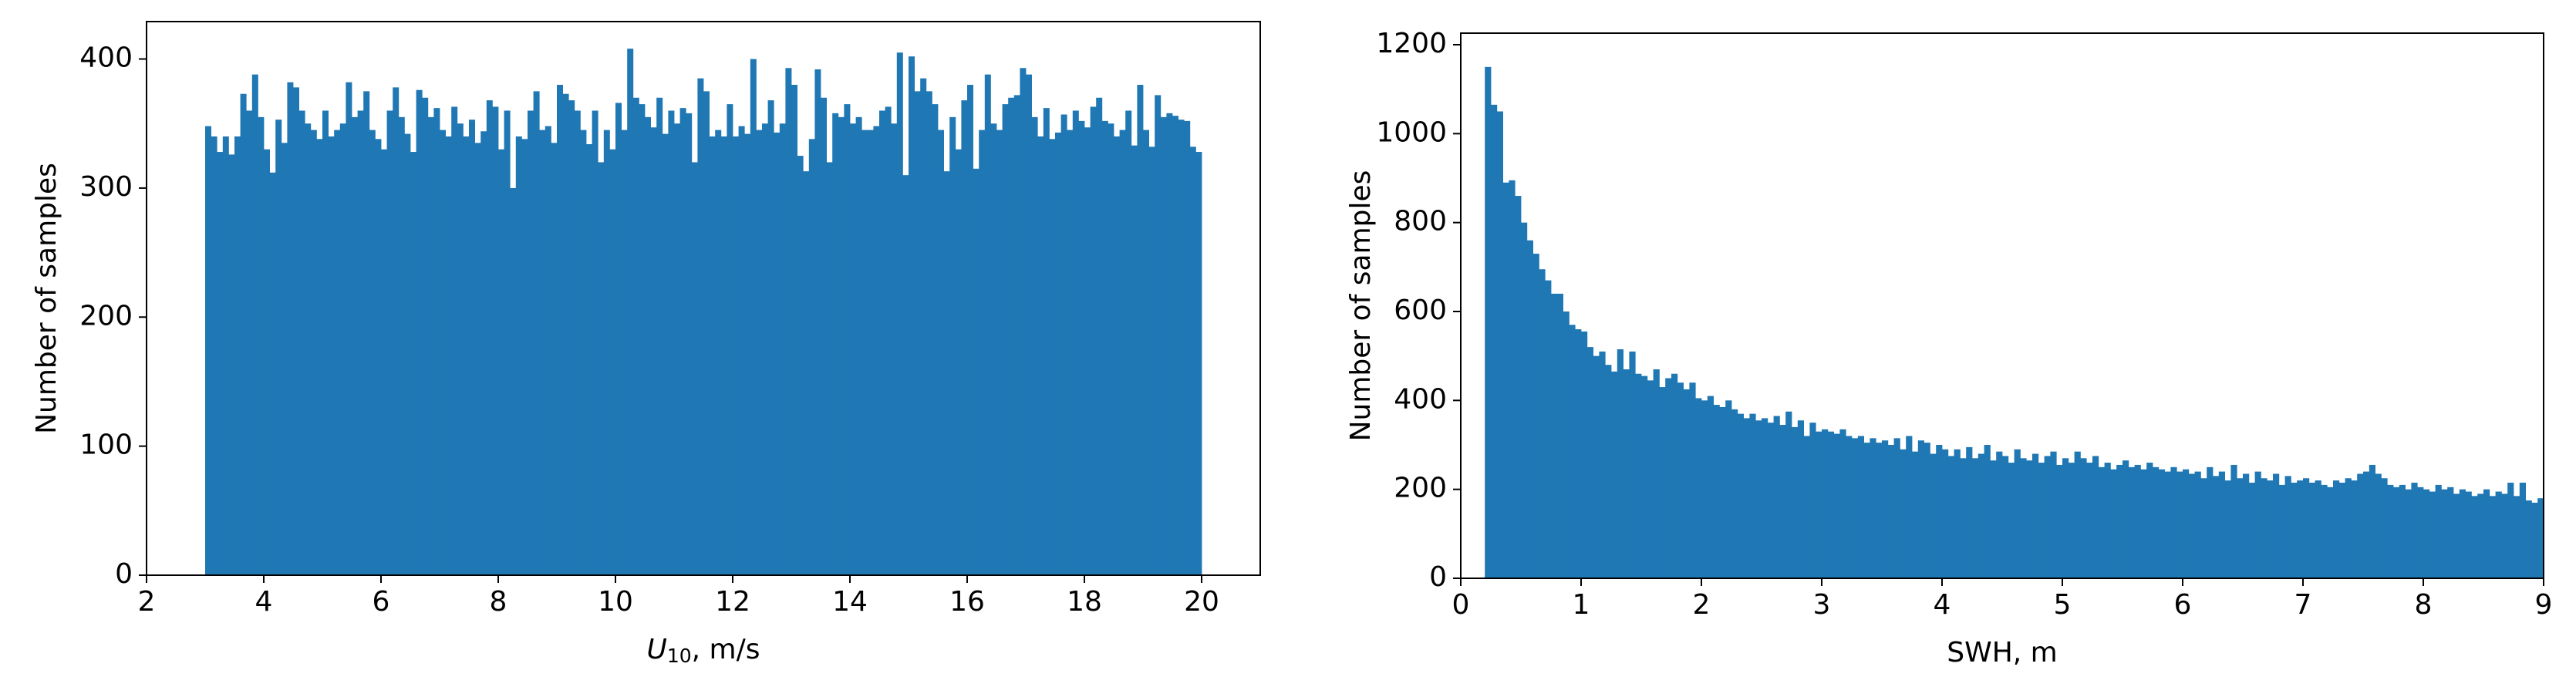  What do you see at coordinates (1420, 222) in the screenshot?
I see `y-tick-label: 800` at bounding box center [1420, 222].